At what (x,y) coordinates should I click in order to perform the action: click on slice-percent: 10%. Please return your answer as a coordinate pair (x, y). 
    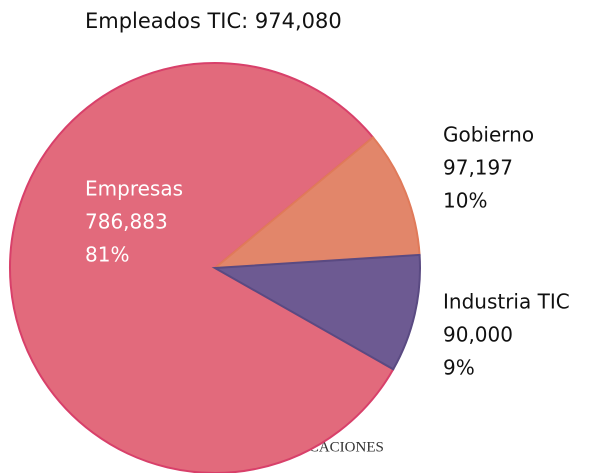
    Looking at the image, I should click on (465, 201).